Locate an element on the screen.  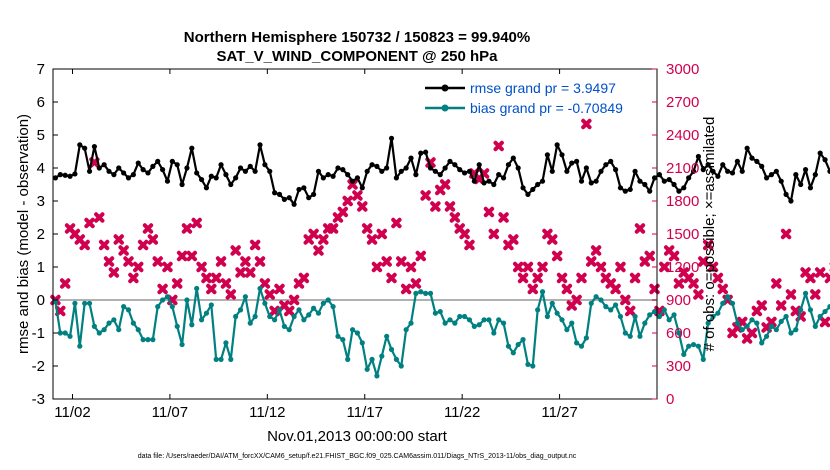
y2-tick-label: 300 is located at coordinates (678, 366).